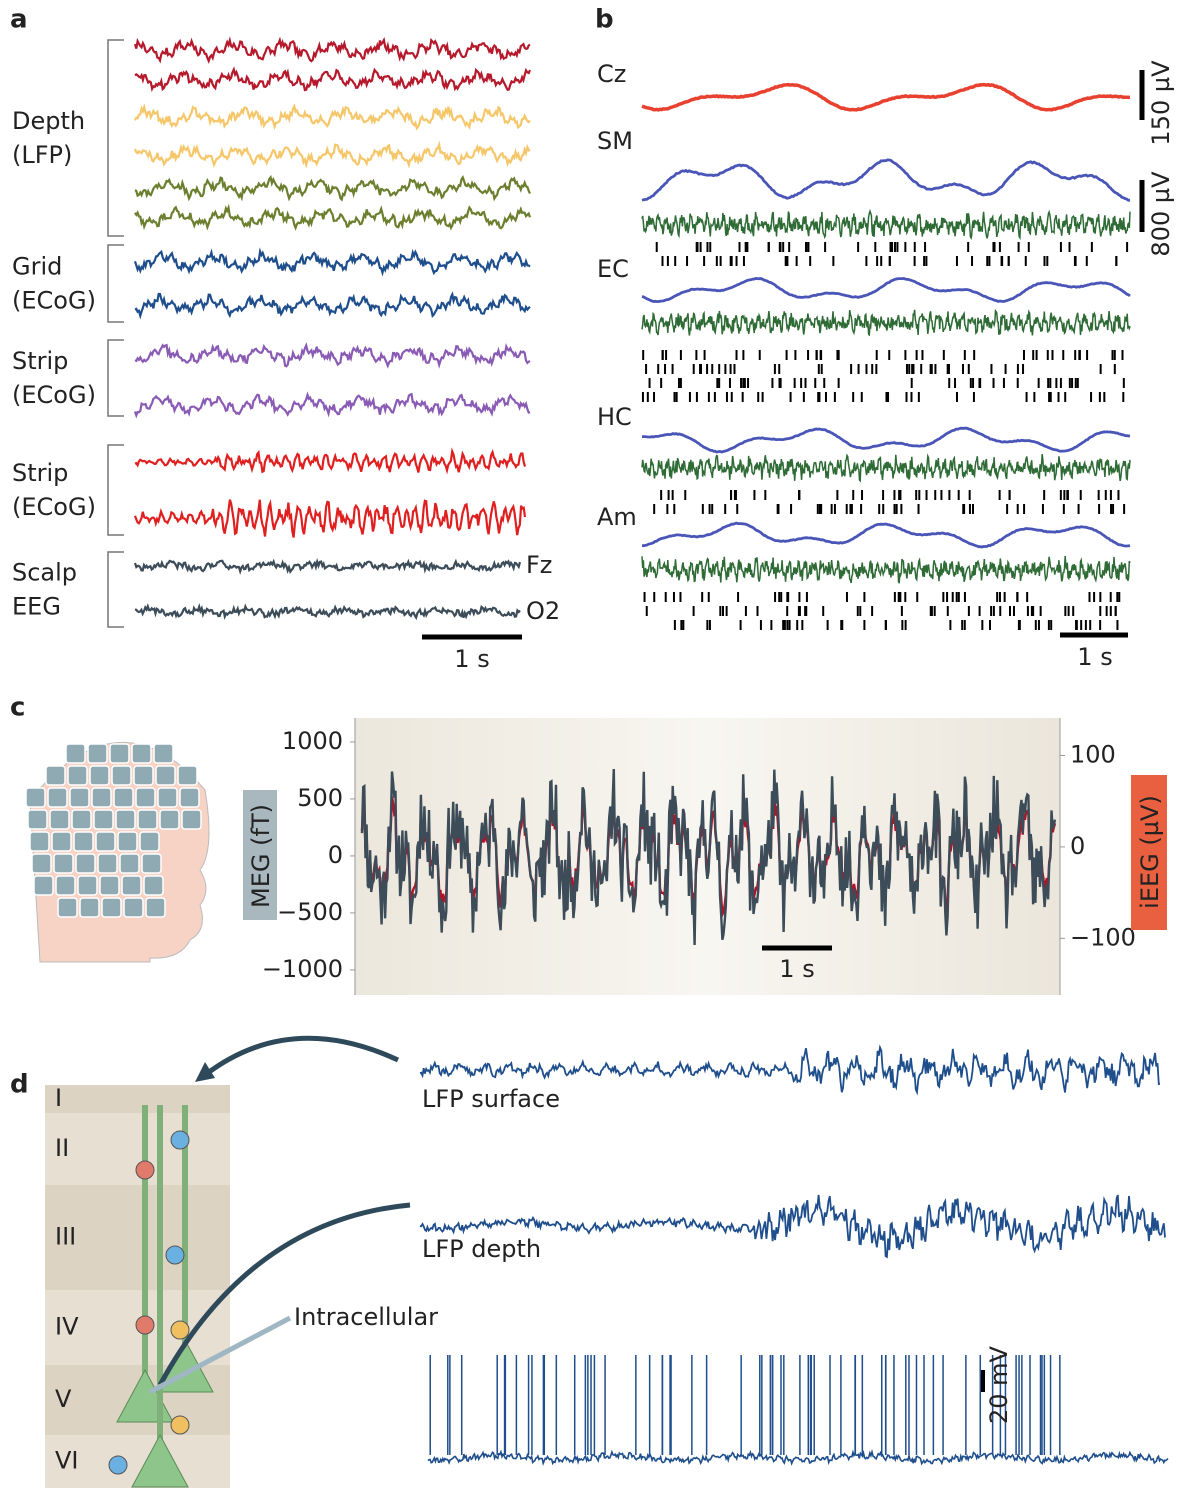 This screenshot has width=1180, height=1501. Describe the element at coordinates (615, 141) in the screenshot. I see `channel-label: SM` at that location.